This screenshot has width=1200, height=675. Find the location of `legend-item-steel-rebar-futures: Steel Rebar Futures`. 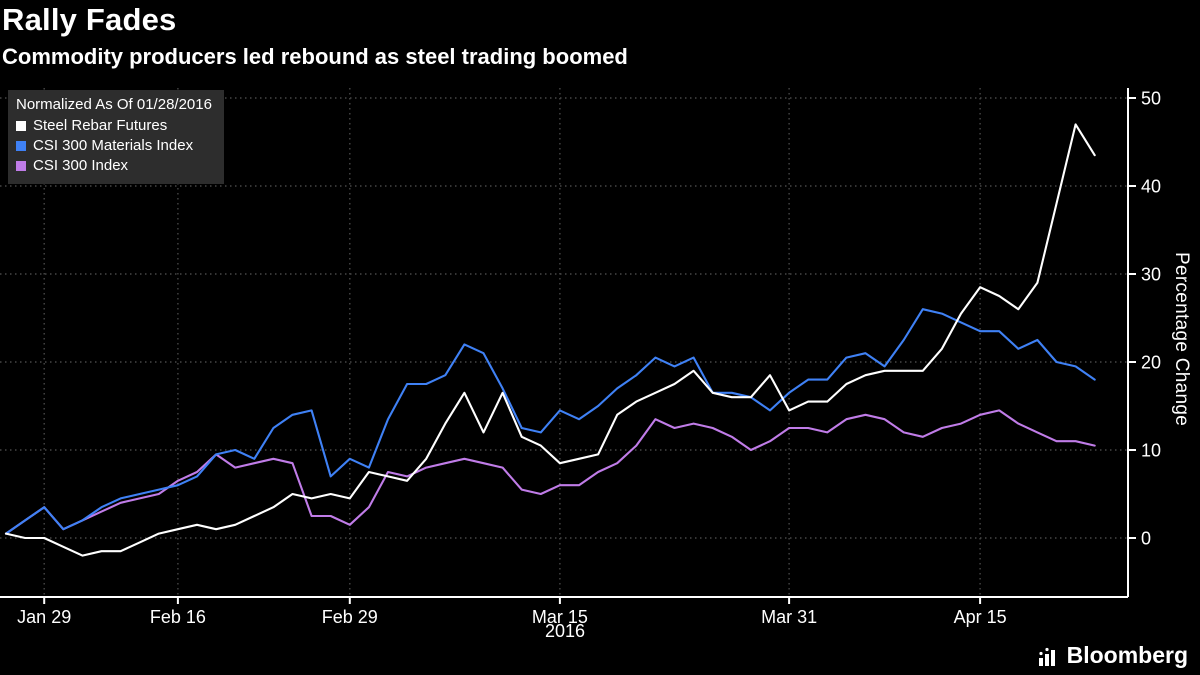

legend-item-steel-rebar-futures: Steel Rebar Futures is located at coordinates (114, 126).